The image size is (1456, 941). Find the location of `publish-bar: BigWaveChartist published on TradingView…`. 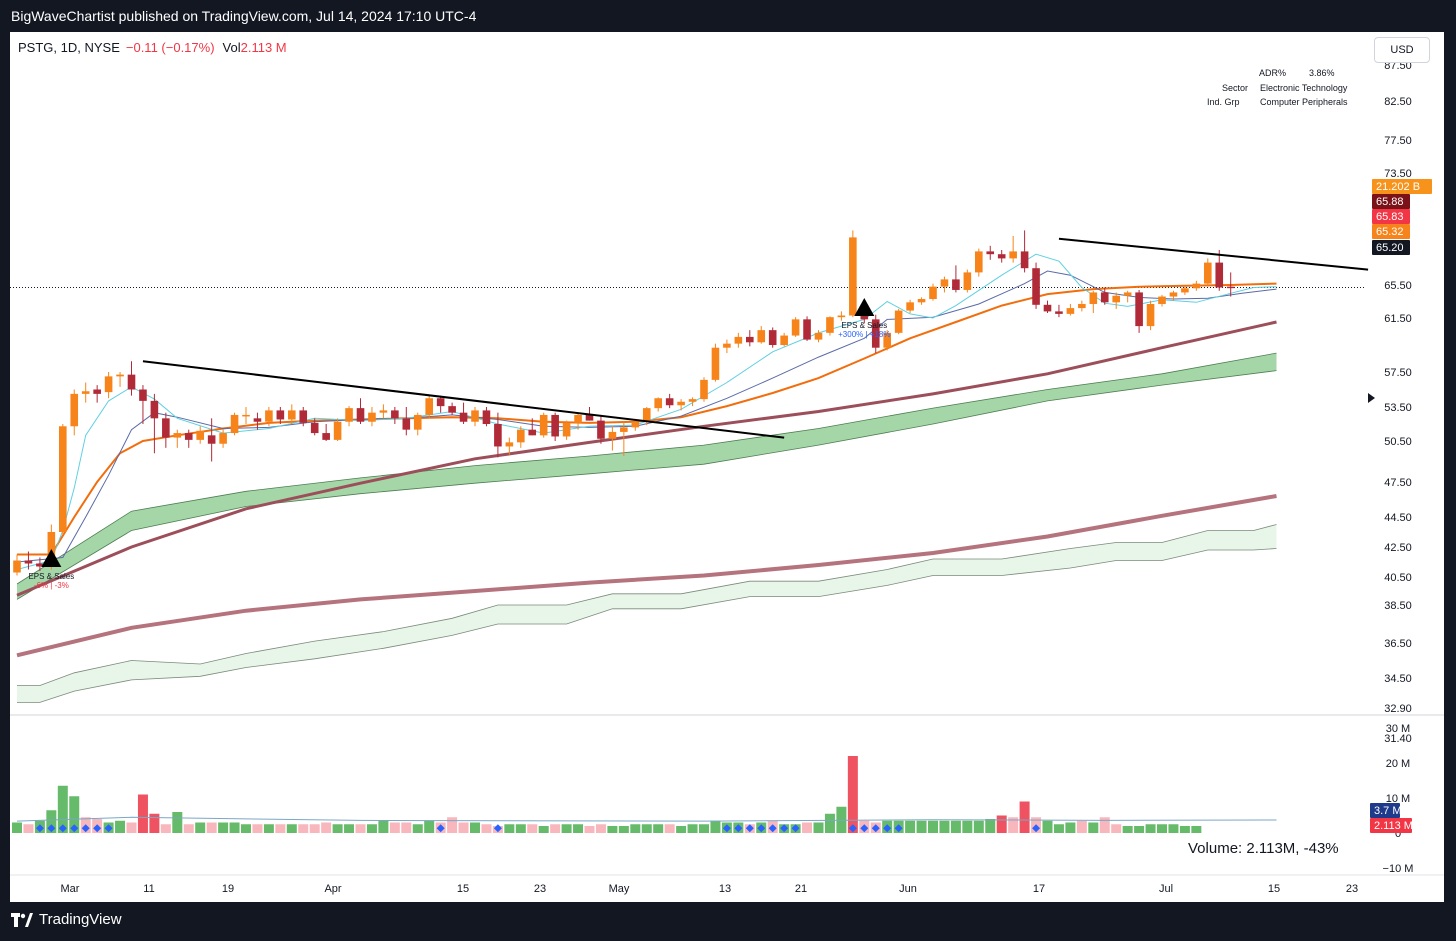

publish-bar: BigWaveChartist published on TradingView… is located at coordinates (728, 16).